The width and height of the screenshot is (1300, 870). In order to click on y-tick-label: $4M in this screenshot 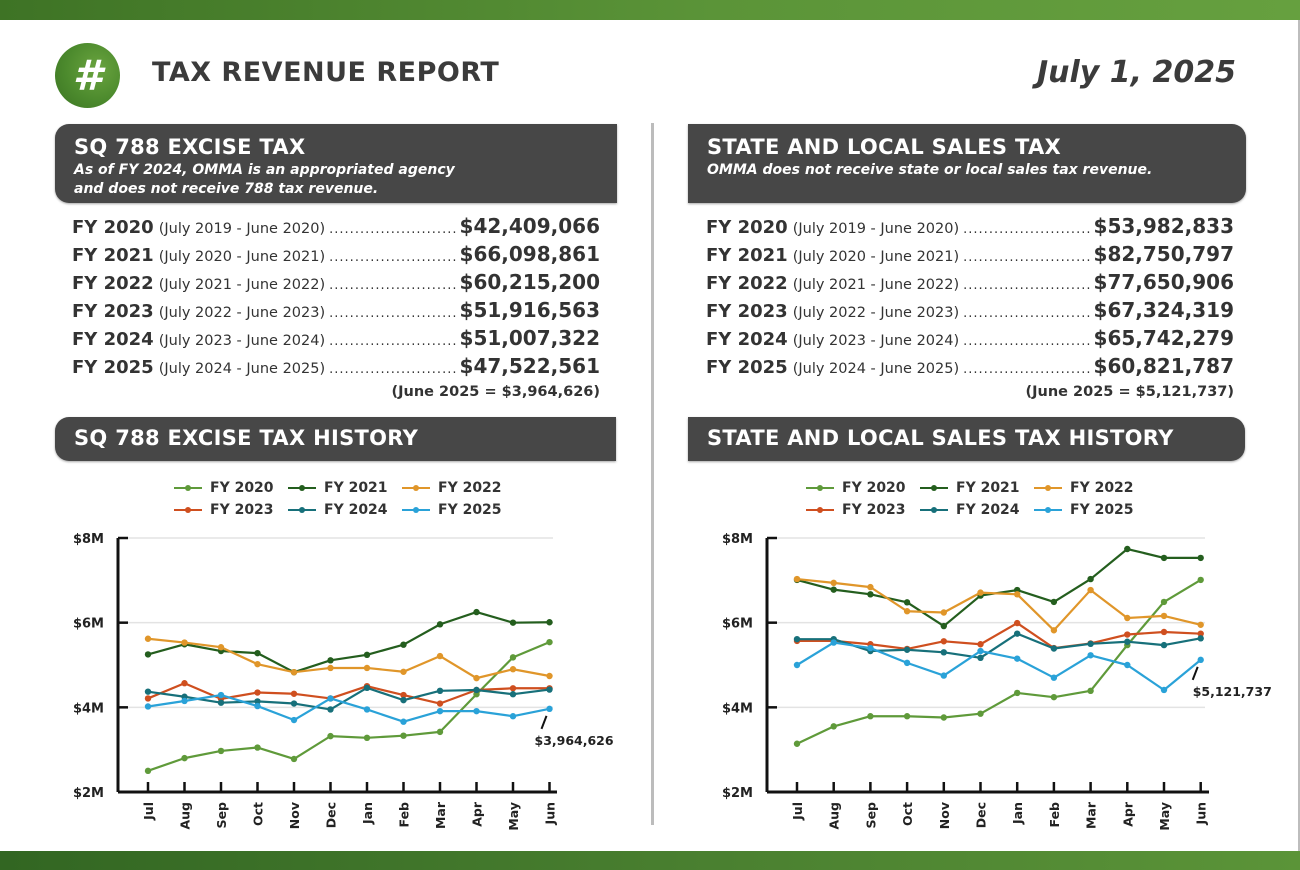, I will do `click(88, 708)`.